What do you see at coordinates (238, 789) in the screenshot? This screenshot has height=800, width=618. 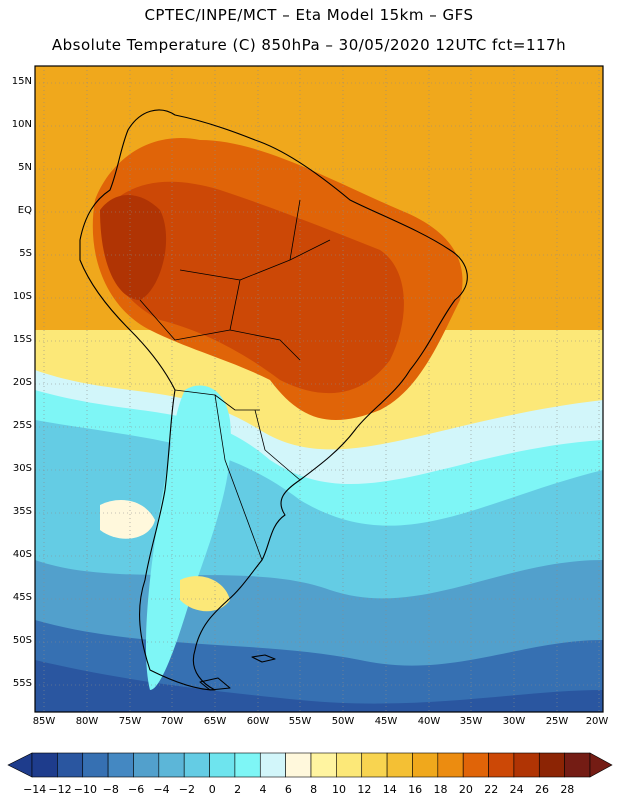 I see `colorbar-tick-label: 2` at bounding box center [238, 789].